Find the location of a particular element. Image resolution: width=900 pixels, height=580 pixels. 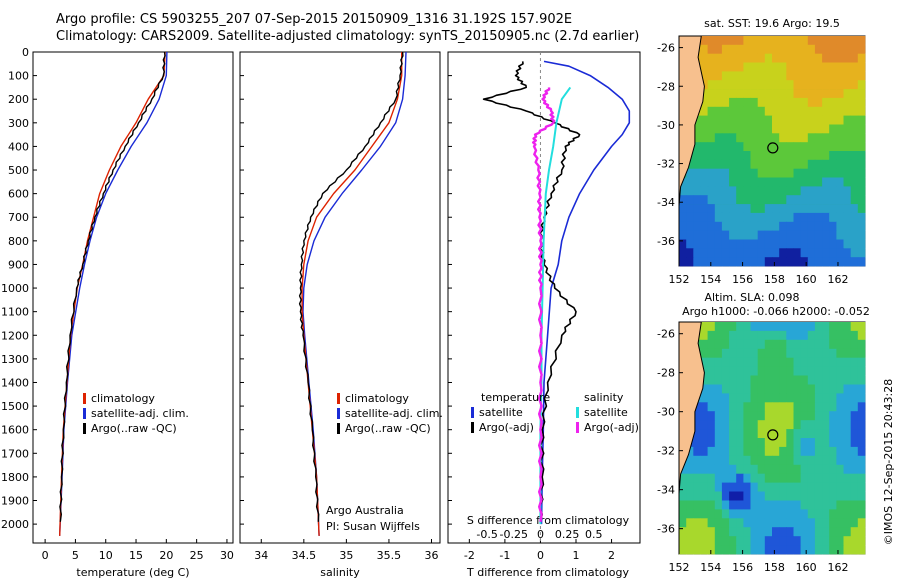

y-tick-label: 1500 is located at coordinates (15, 406).